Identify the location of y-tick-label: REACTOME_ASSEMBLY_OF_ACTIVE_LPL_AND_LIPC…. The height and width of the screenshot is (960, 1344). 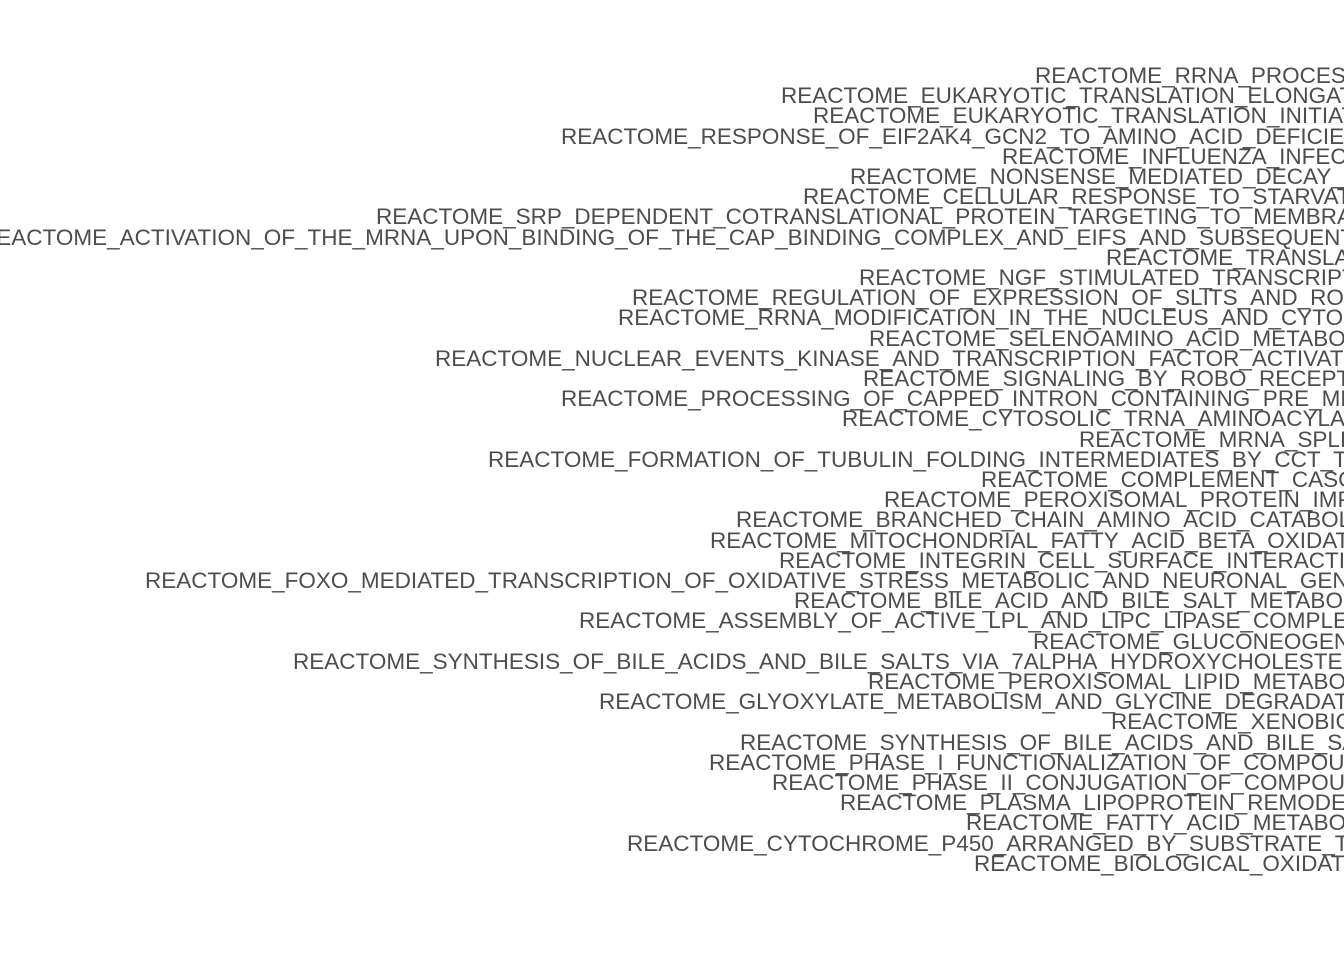
(961, 621).